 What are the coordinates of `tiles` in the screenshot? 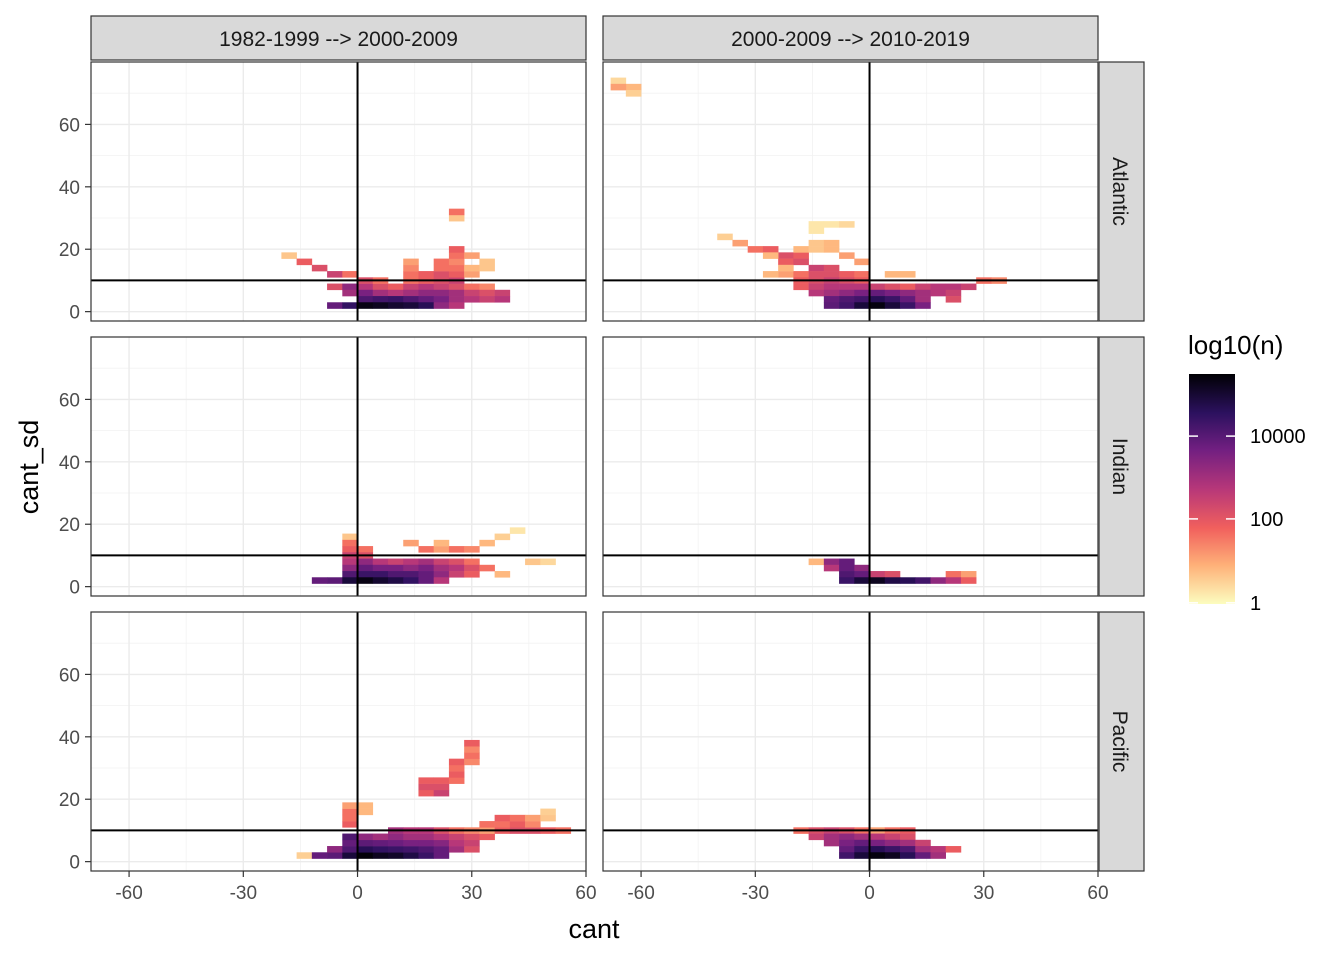 It's located at (396, 258).